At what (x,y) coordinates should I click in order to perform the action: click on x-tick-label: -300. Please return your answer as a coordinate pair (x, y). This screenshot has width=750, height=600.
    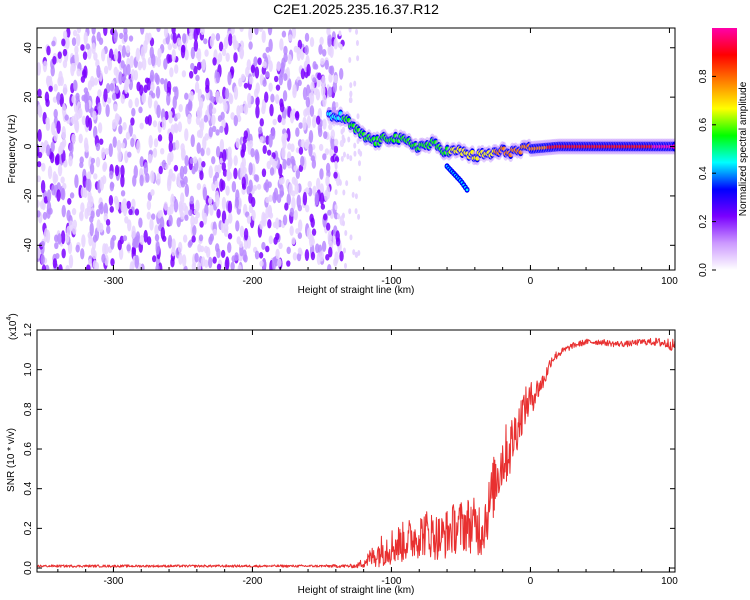
    Looking at the image, I should click on (113, 581).